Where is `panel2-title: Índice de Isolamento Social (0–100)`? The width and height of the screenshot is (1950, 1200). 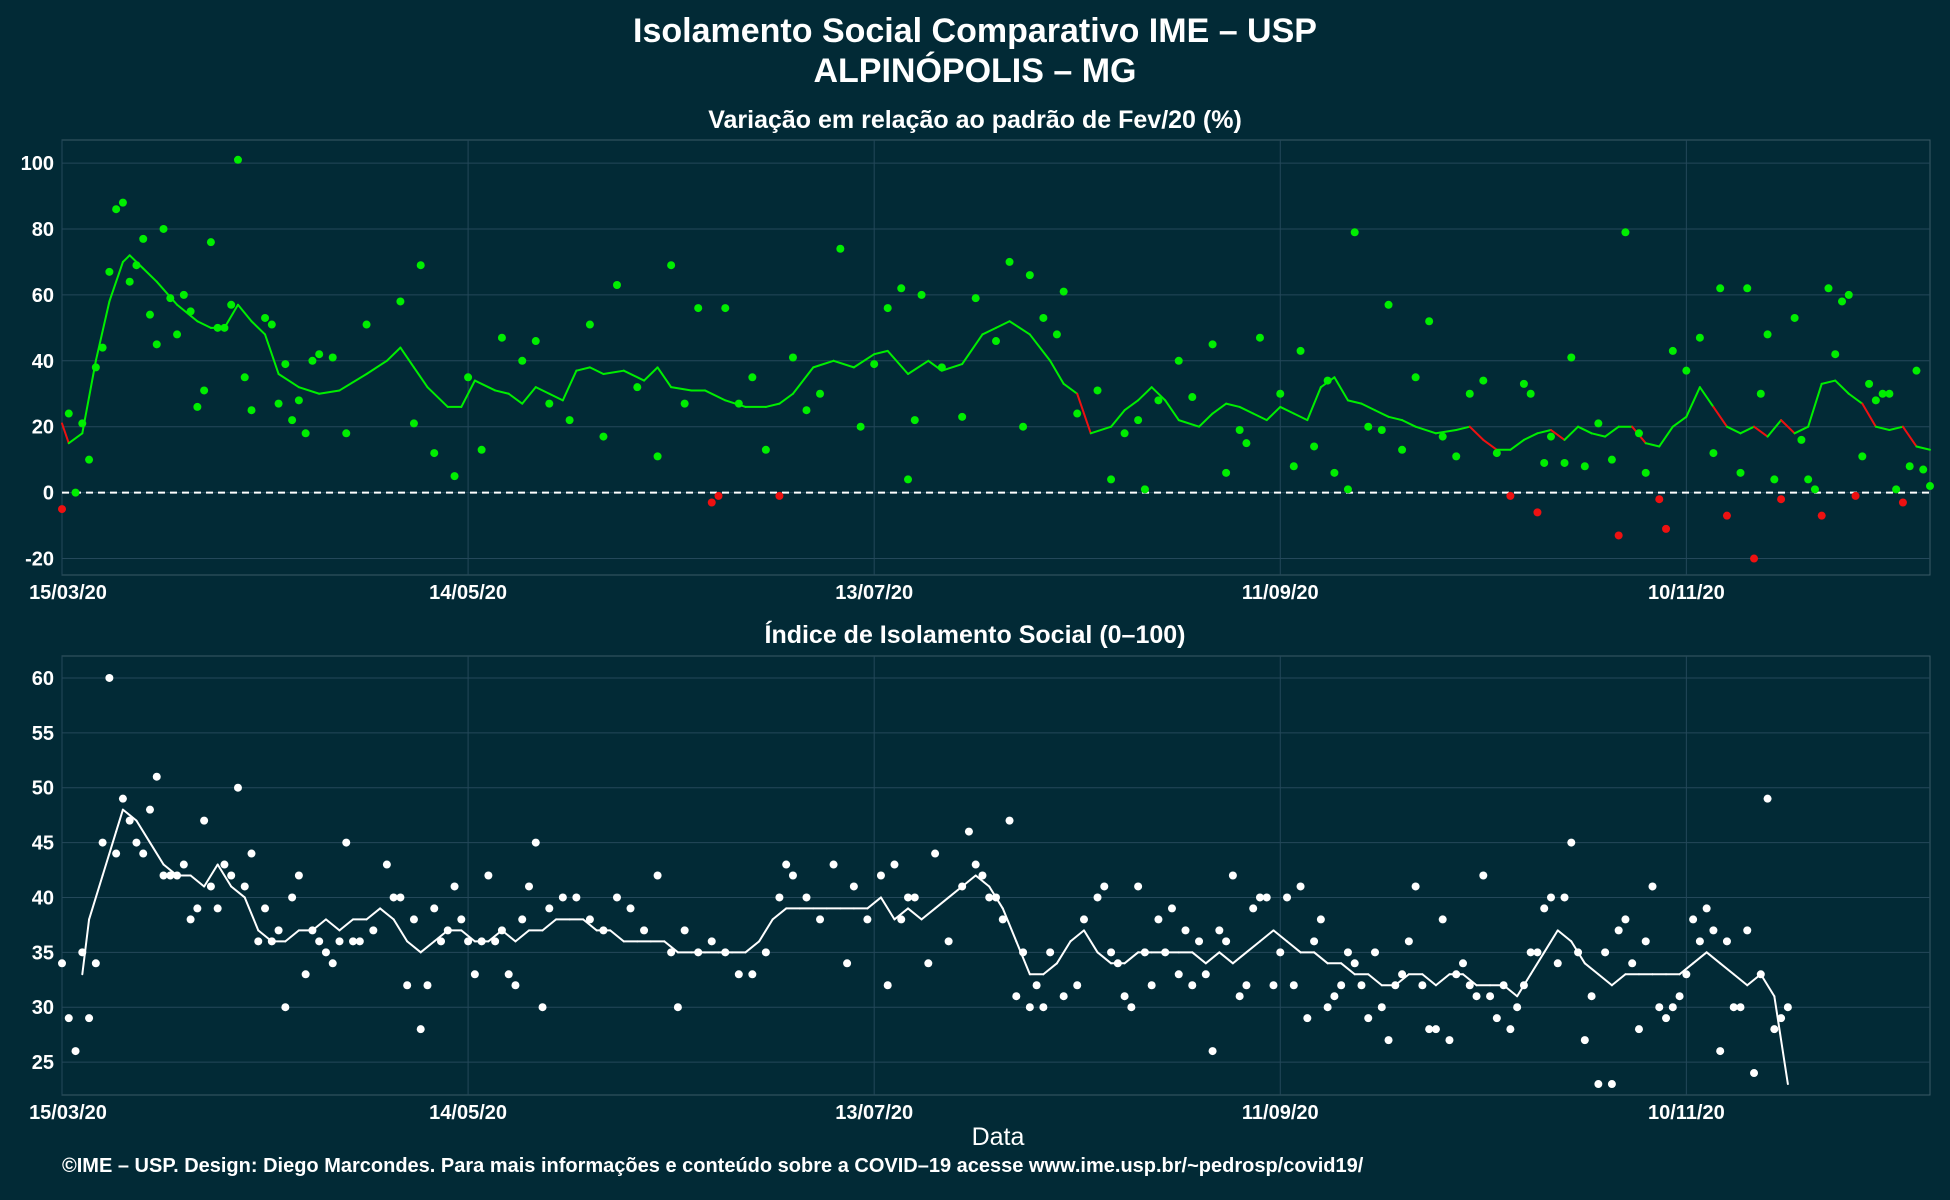
panel2-title: Índice de Isolamento Social (0–100) is located at coordinates (975, 634).